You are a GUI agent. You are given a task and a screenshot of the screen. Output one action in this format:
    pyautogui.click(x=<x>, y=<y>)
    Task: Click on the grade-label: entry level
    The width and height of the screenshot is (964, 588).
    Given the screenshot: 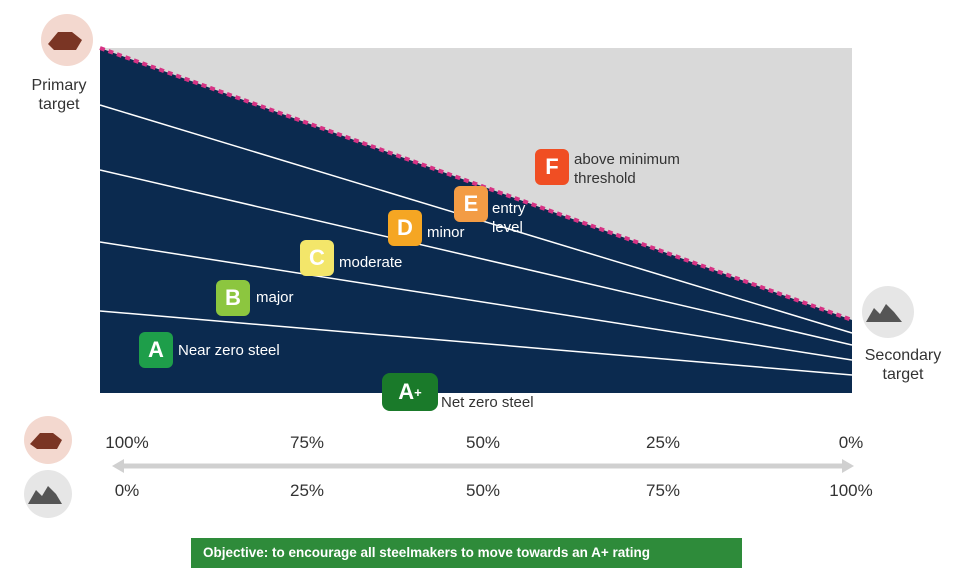 What is the action you would take?
    pyautogui.click(x=509, y=218)
    